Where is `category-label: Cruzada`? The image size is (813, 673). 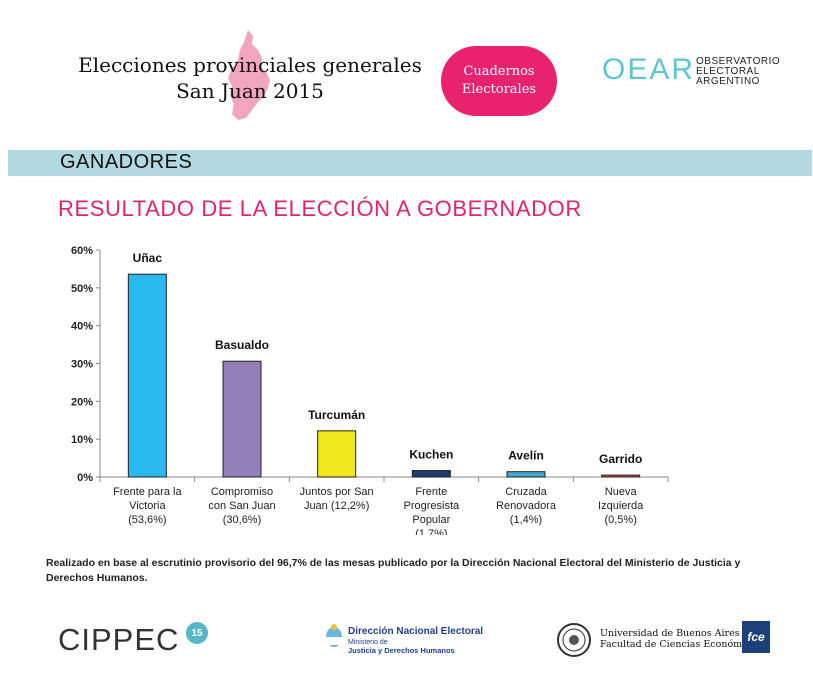 category-label: Cruzada is located at coordinates (526, 492).